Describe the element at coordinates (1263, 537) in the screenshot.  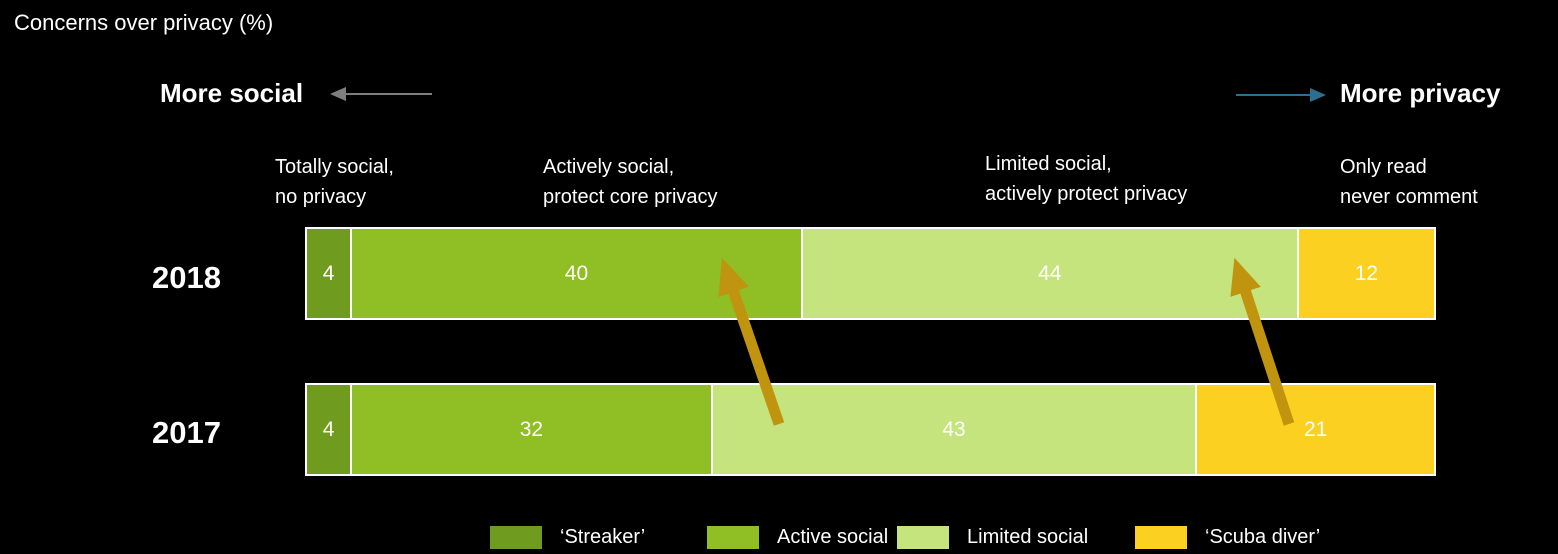
I see `legend-label-scuba-diver: ‘Scuba diver’` at that location.